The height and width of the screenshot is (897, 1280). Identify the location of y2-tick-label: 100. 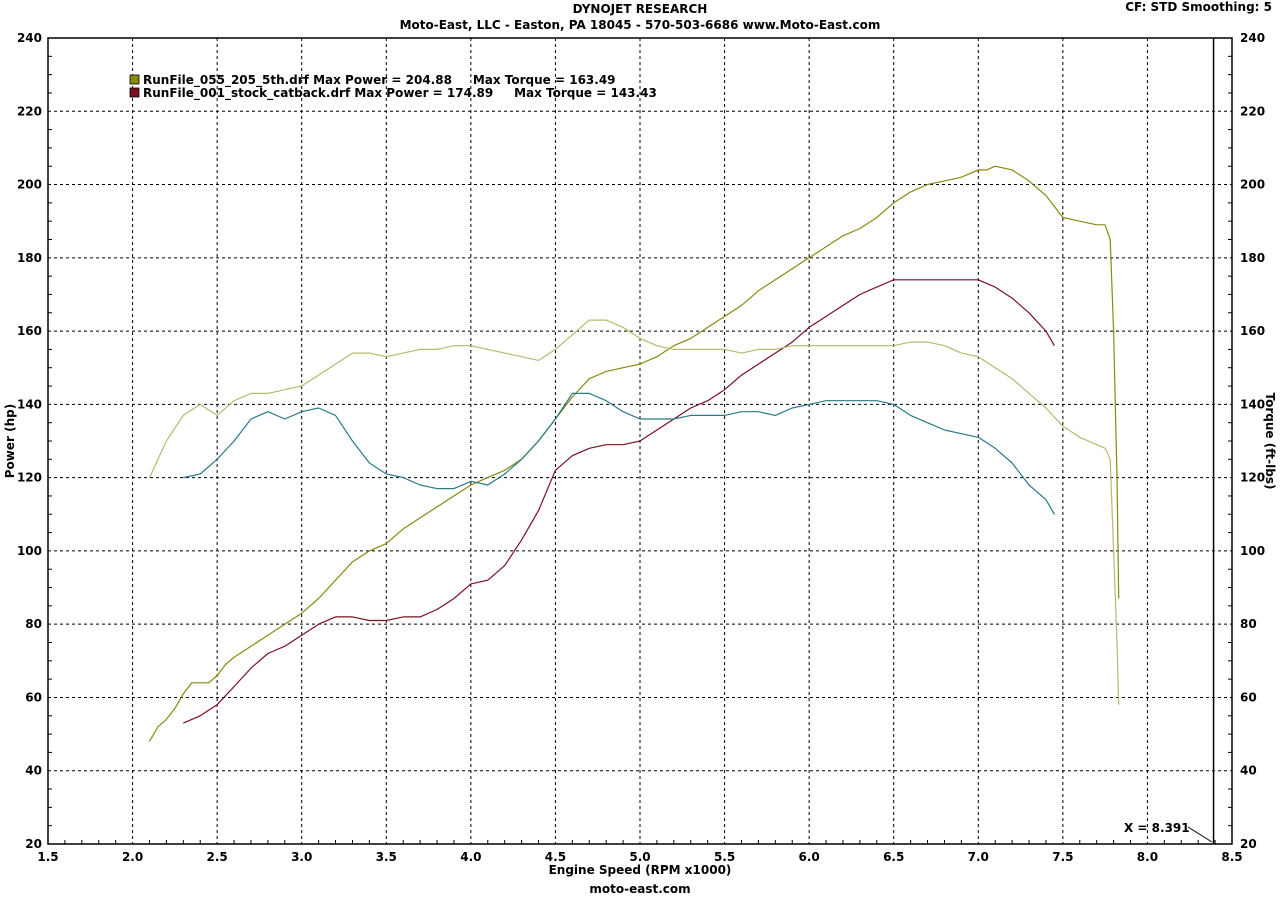
(1252, 551).